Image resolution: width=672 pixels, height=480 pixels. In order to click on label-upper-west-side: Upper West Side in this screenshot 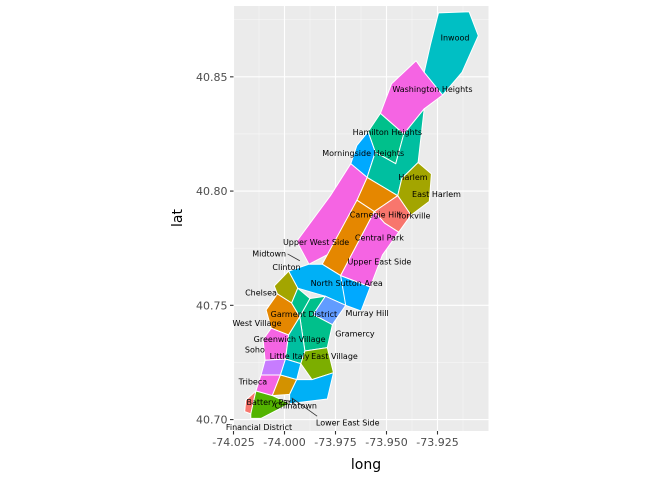, I will do `click(316, 242)`.